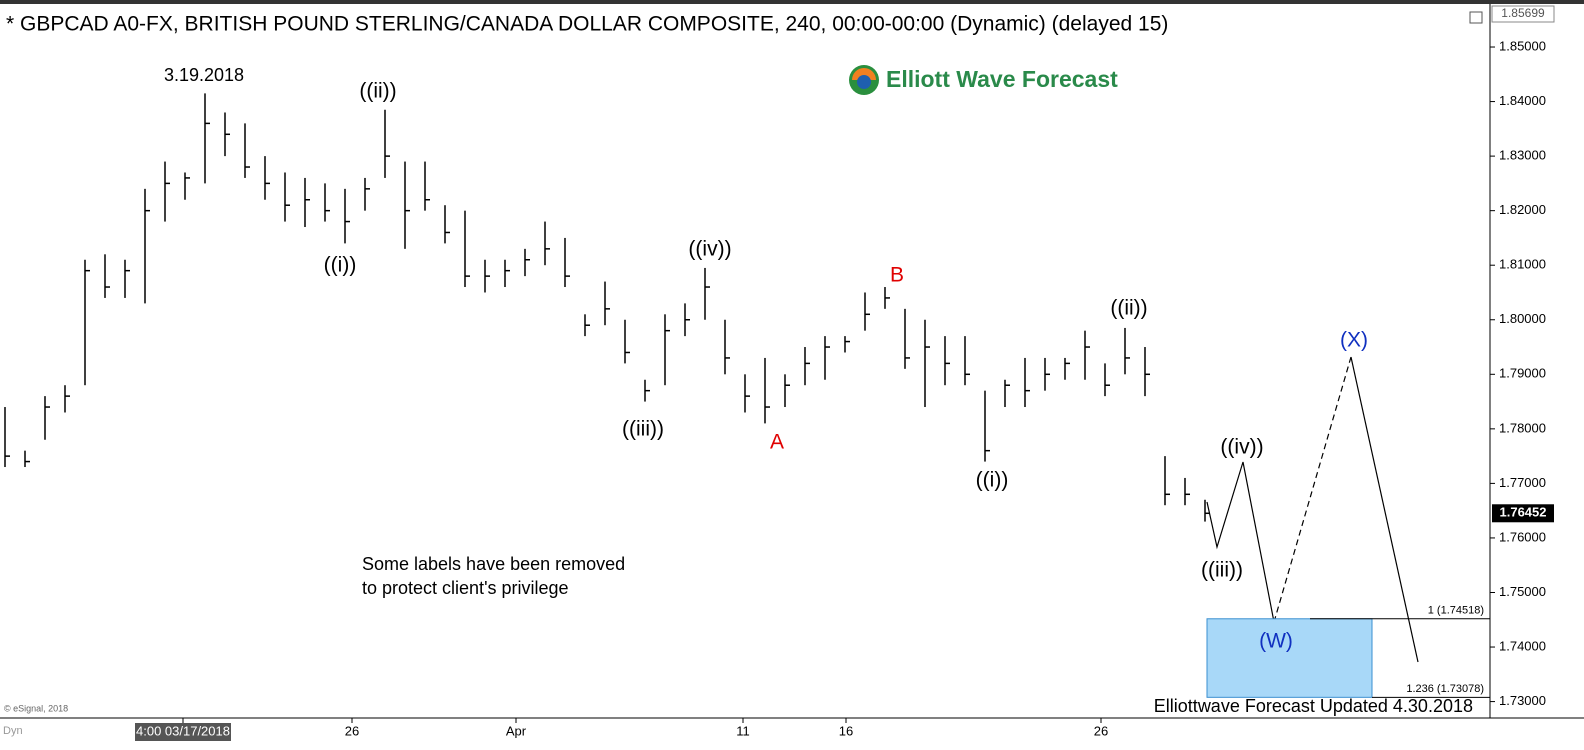 The image size is (1584, 750). Describe the element at coordinates (1522, 209) in the screenshot. I see `y-tick-label: 1.82000` at that location.